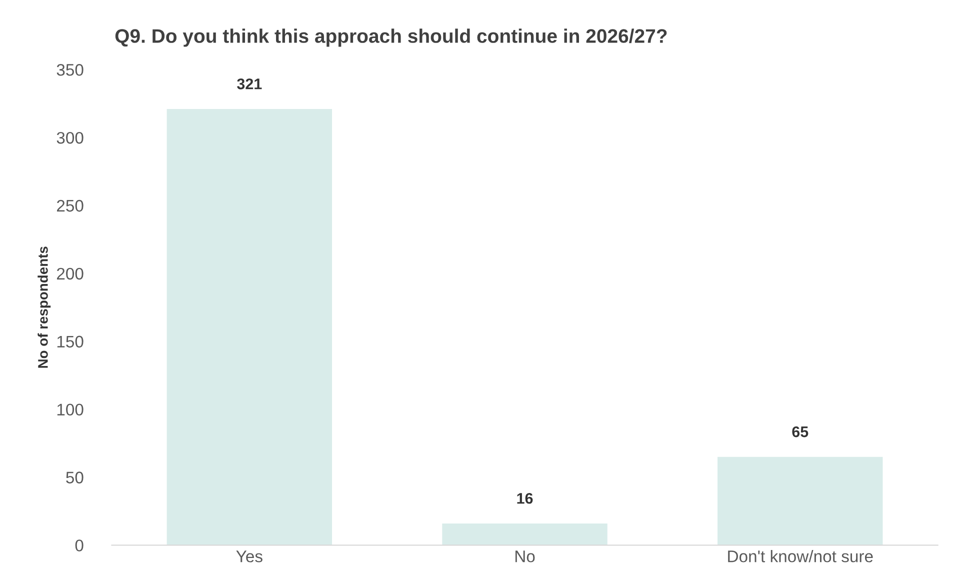  Describe the element at coordinates (800, 556) in the screenshot. I see `x-tick-label: Don't know/not sure` at that location.